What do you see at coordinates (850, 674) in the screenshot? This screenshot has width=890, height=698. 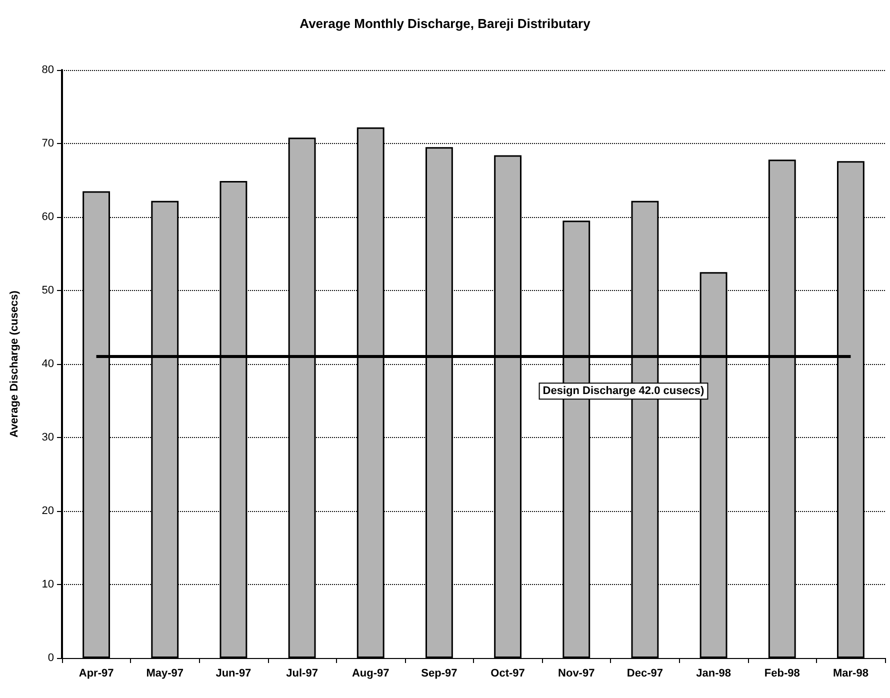 I see `x-tick-label: Mar-98` at bounding box center [850, 674].